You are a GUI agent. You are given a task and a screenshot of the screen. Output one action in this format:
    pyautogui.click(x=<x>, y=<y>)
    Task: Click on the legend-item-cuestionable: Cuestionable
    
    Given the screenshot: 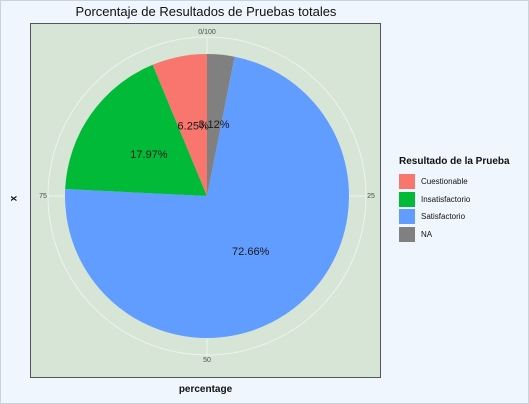 What is the action you would take?
    pyautogui.click(x=454, y=182)
    